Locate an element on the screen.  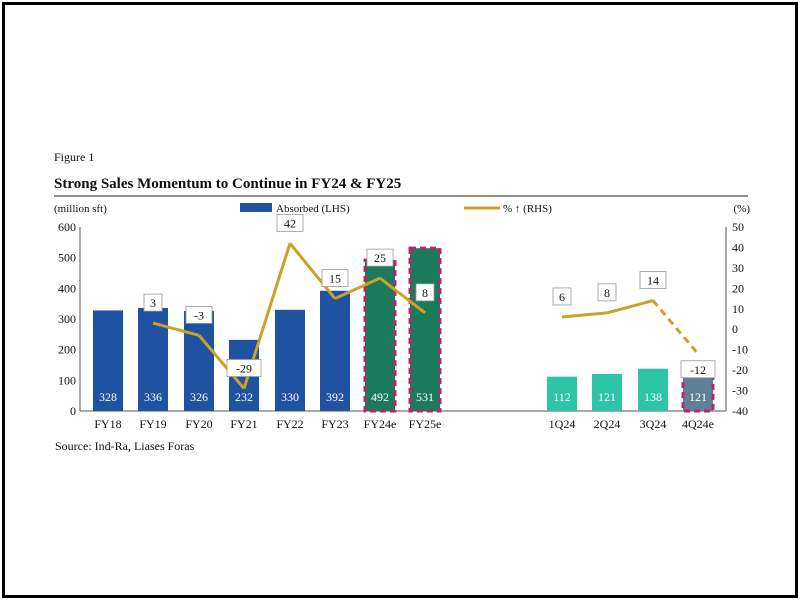
annual-category-label: FY25e is located at coordinates (425, 424).